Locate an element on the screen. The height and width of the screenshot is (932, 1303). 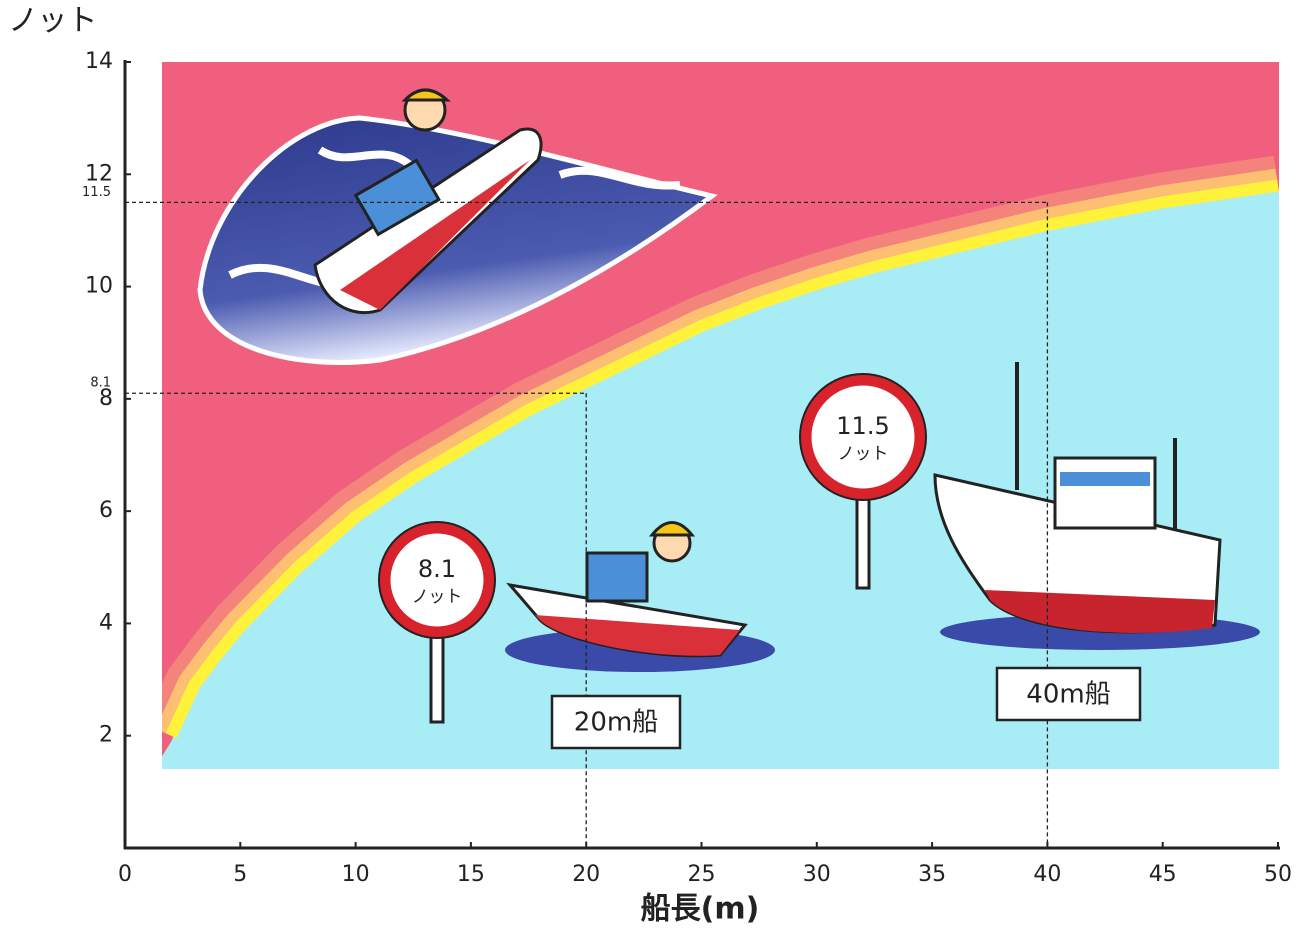
ship-stripe is located at coordinates (1100, 611).